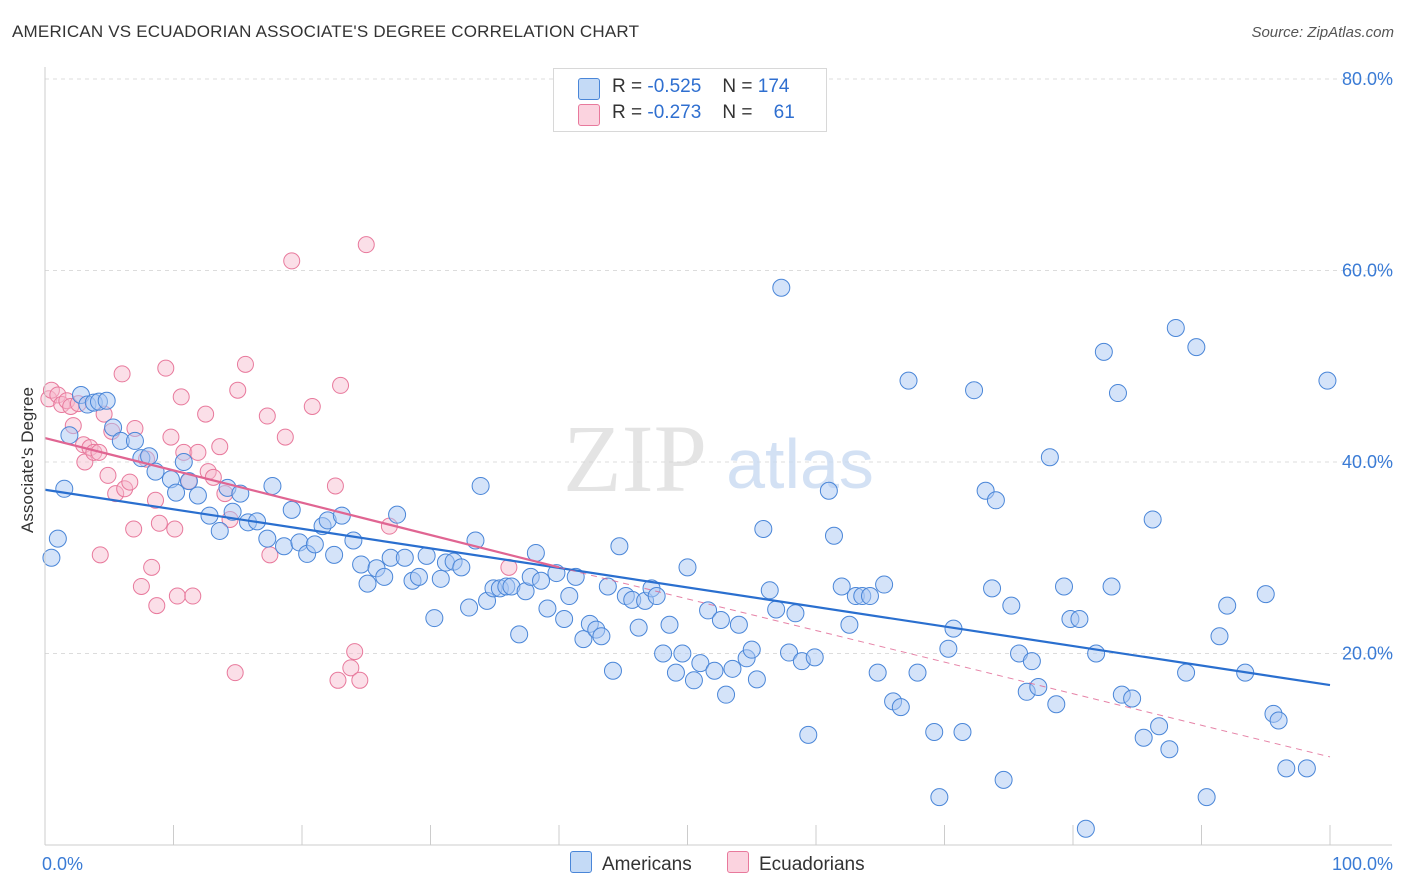 The image size is (1406, 892). I want to click on legend-n-value-americans: 174, so click(773, 86).